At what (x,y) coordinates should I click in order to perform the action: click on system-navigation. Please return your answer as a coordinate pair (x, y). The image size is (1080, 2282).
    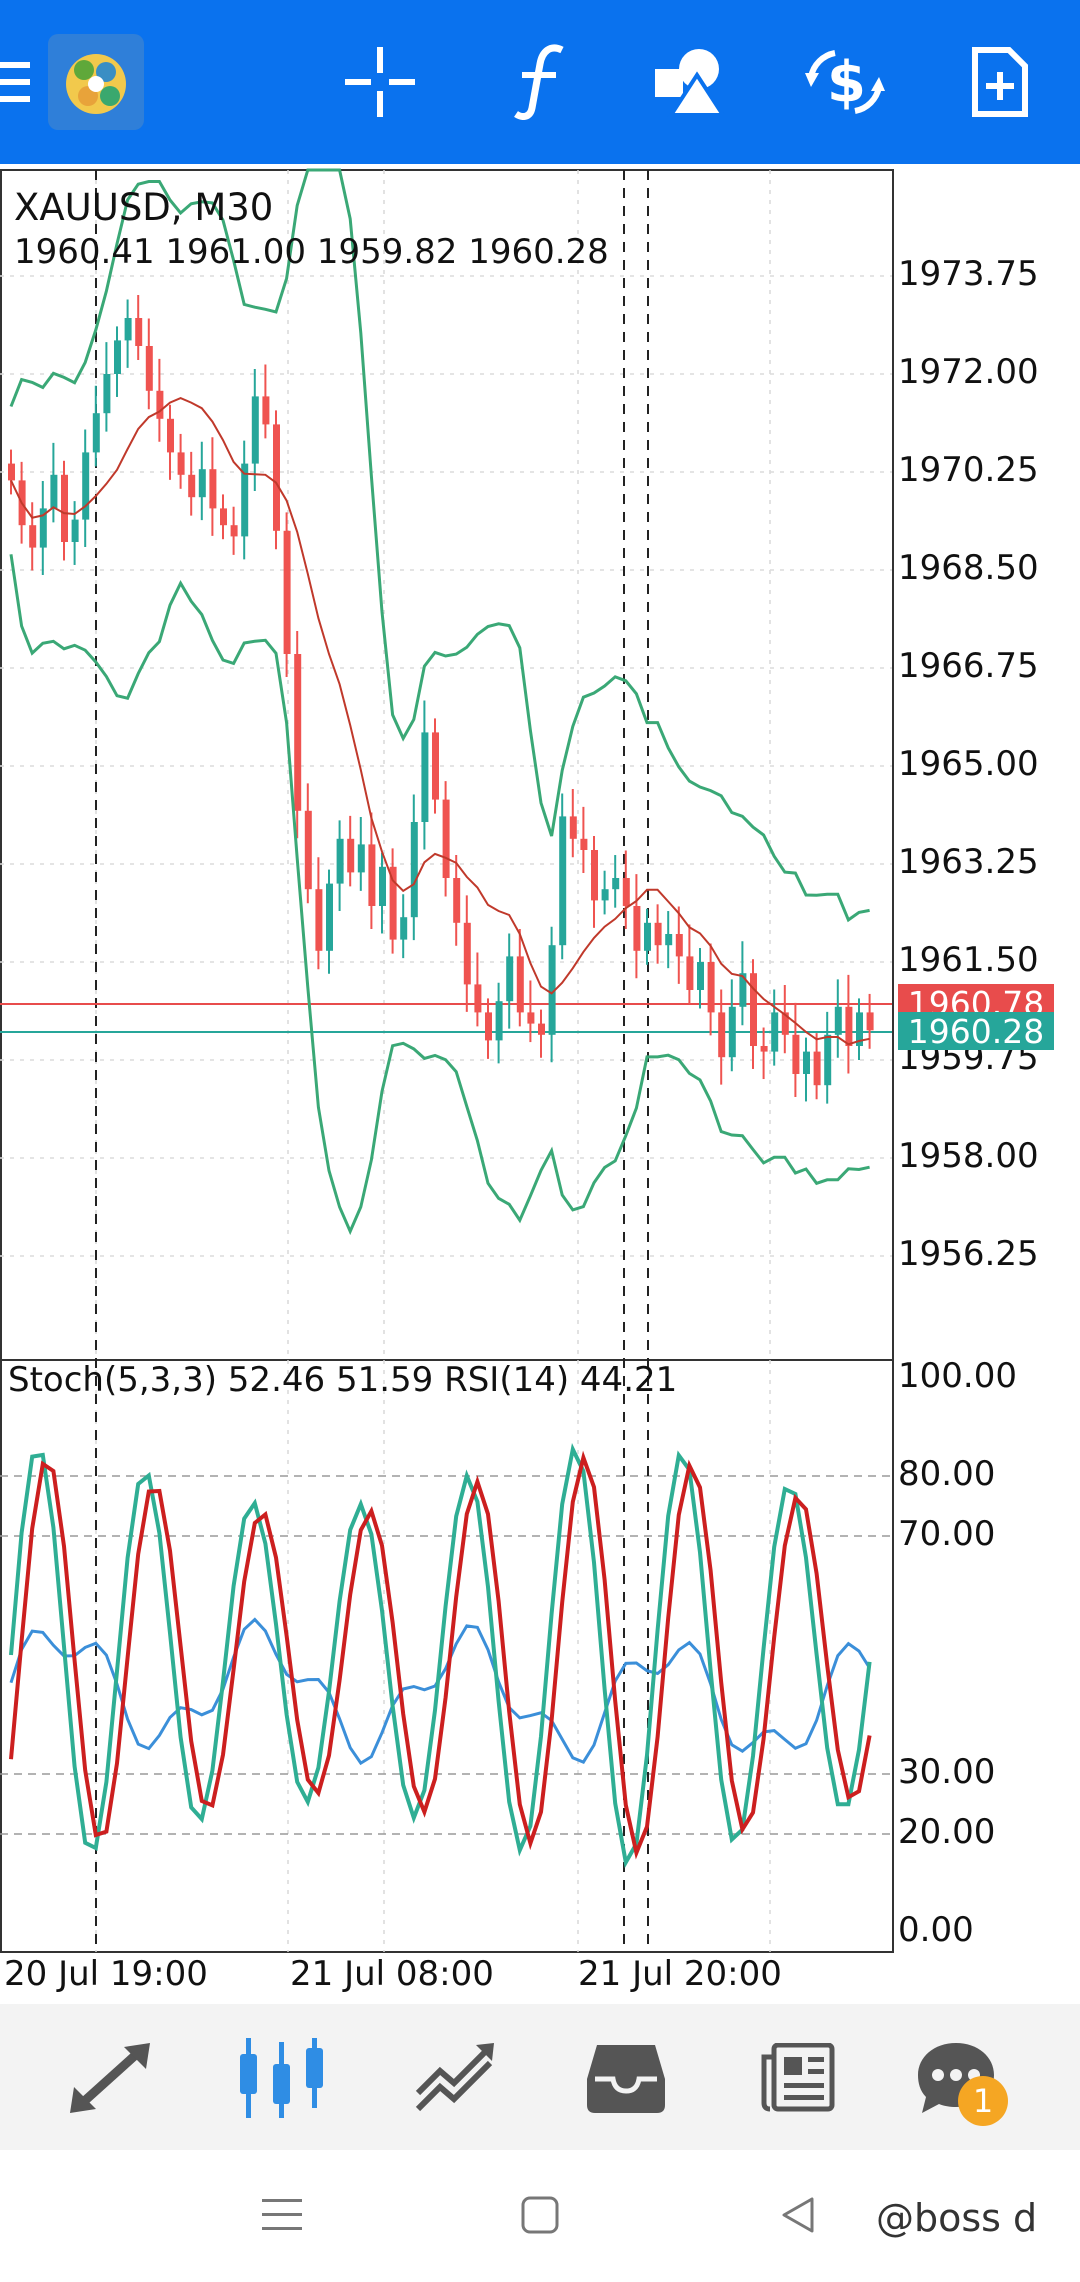
    Looking at the image, I should click on (540, 2216).